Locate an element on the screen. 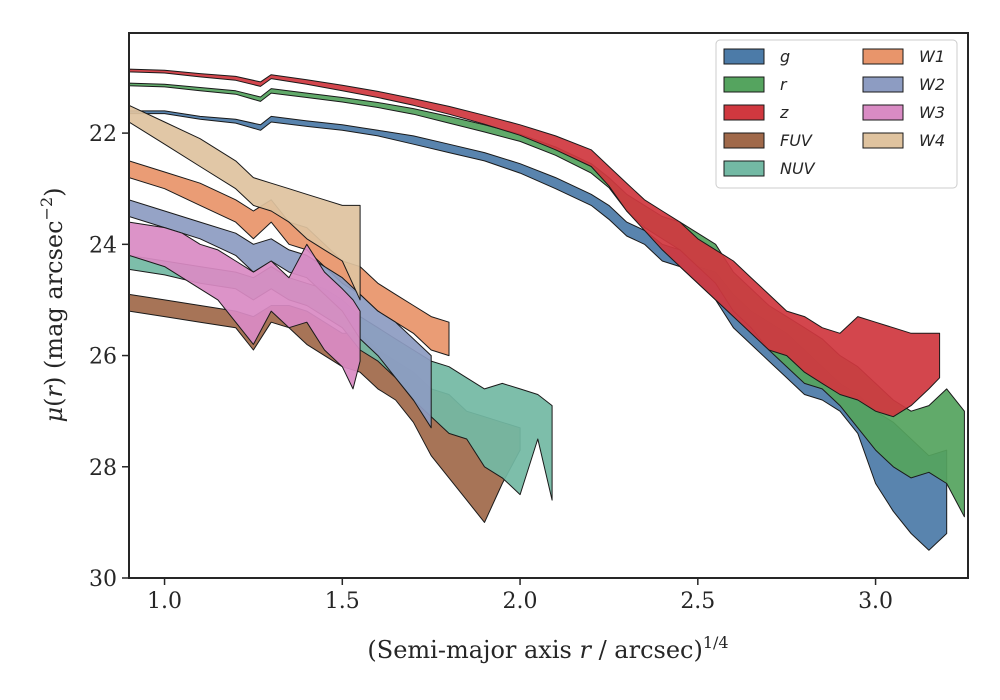 The height and width of the screenshot is (700, 1000). y-tick-label: 26 is located at coordinates (103, 357).